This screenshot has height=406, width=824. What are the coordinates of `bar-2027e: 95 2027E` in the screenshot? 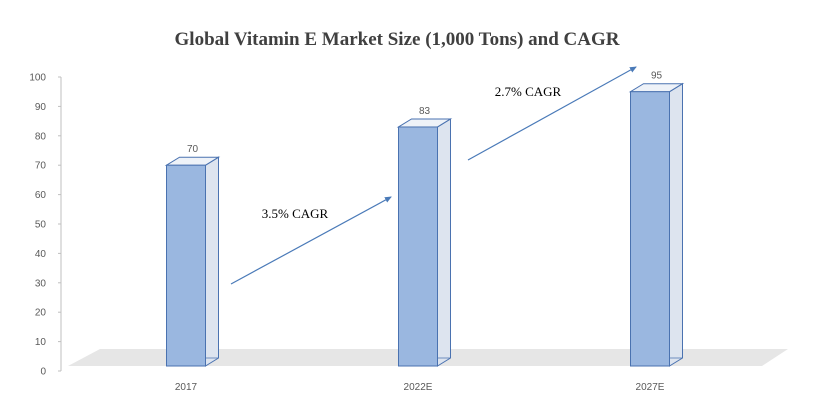 It's located at (656, 232).